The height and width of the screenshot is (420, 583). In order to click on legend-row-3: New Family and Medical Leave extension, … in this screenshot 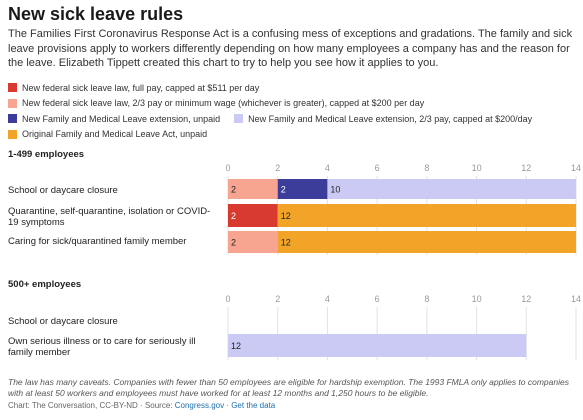, I will do `click(293, 119)`.